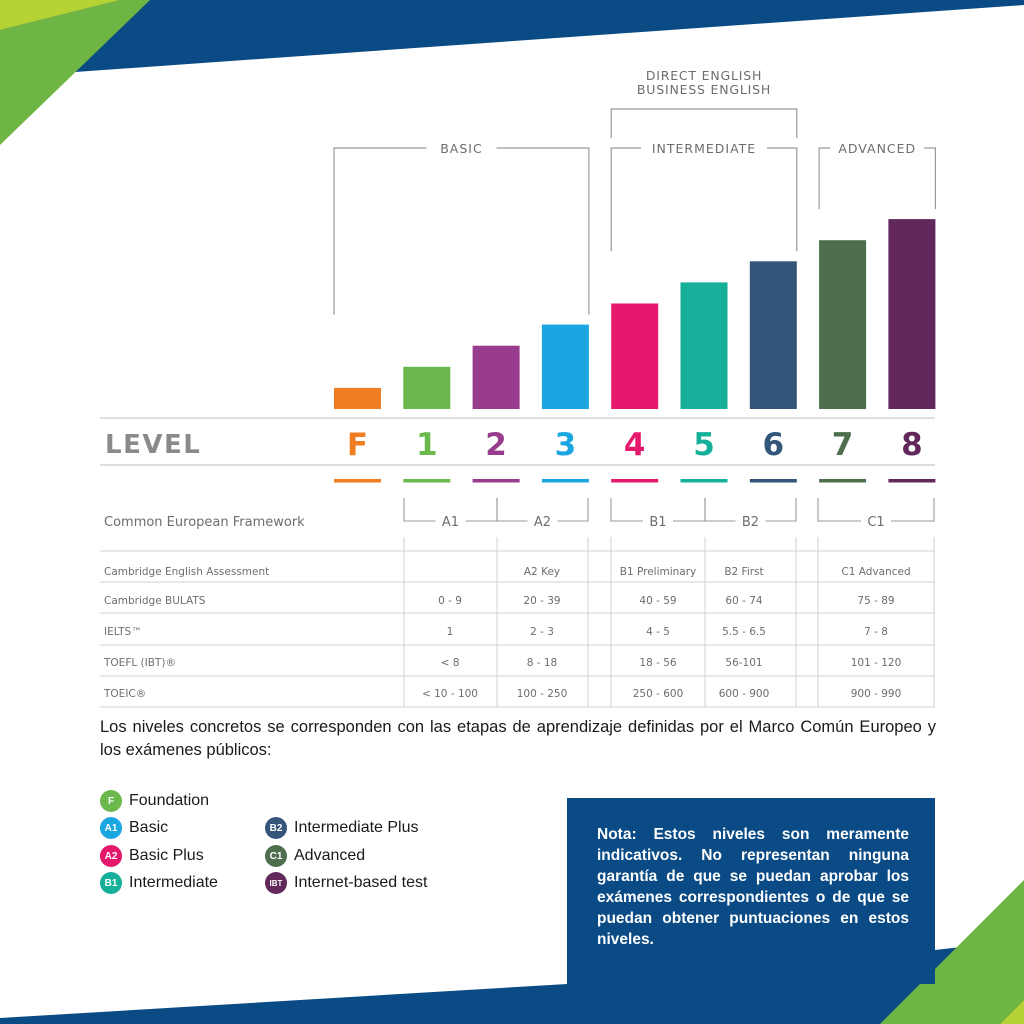 The image size is (1024, 1024). I want to click on course-label: BUSINESS ENGLISH, so click(704, 89).